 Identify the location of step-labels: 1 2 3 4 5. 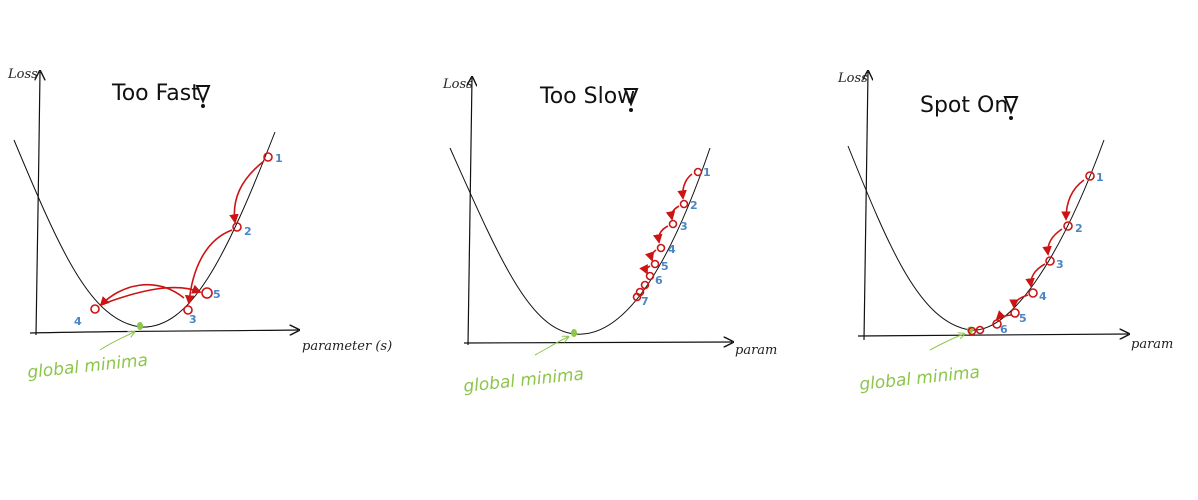
(178, 240).